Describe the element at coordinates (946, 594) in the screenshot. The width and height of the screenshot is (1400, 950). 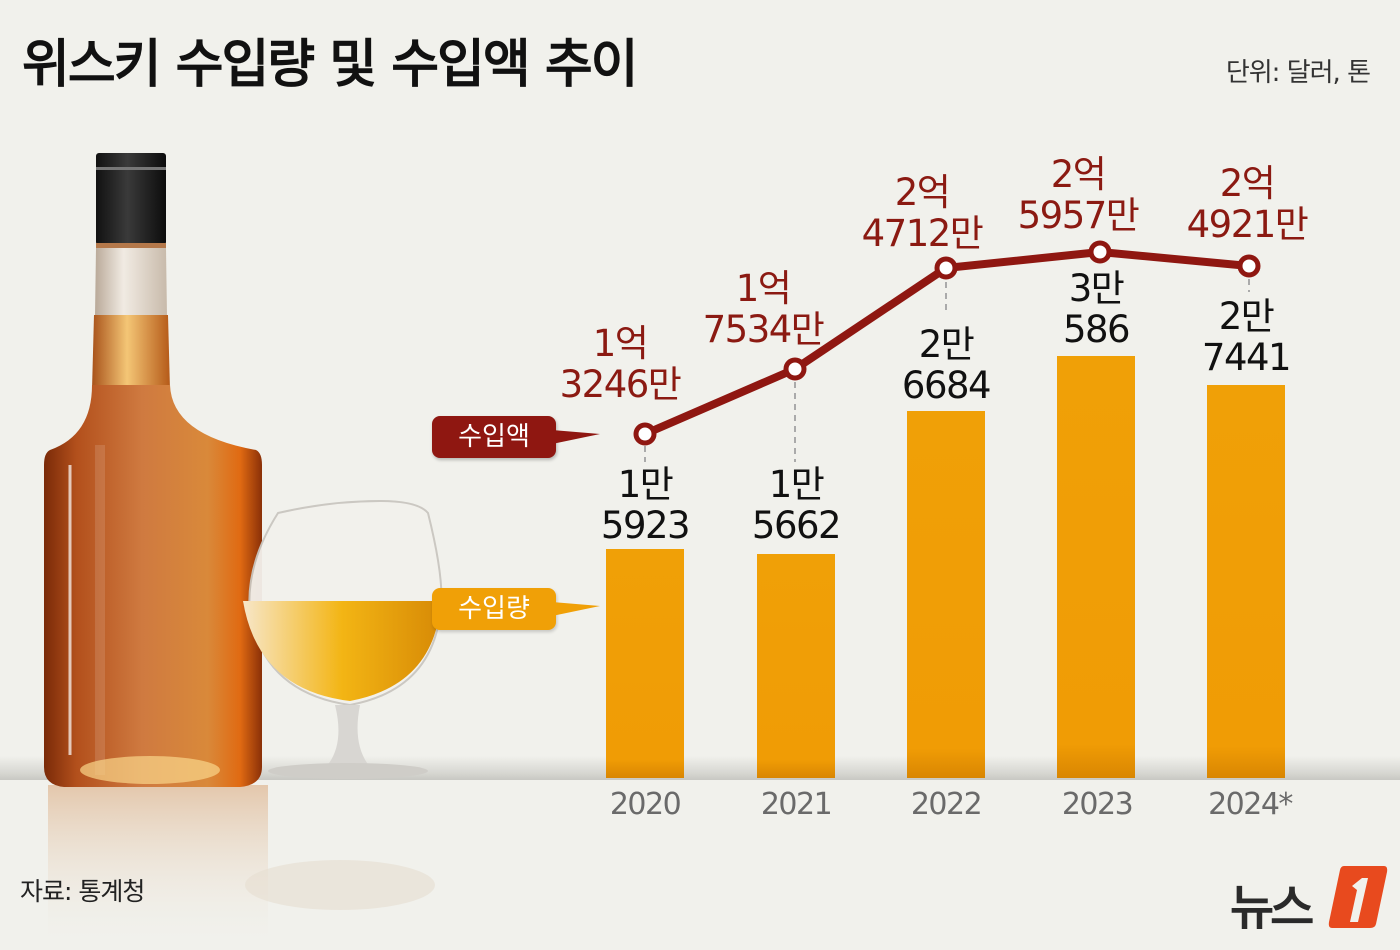
I see `bar-2022` at that location.